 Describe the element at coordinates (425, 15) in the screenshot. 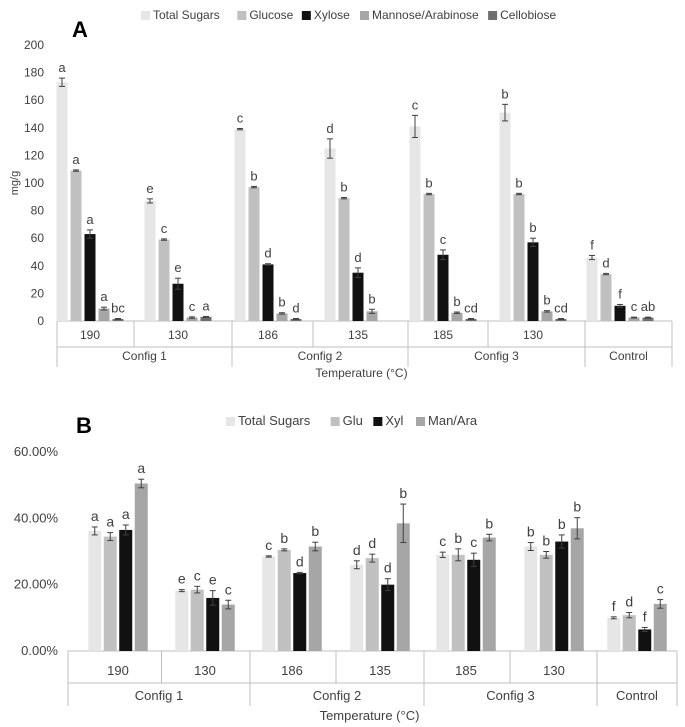

I see `panel-a-legend-label: Mannose/Arabinose` at that location.